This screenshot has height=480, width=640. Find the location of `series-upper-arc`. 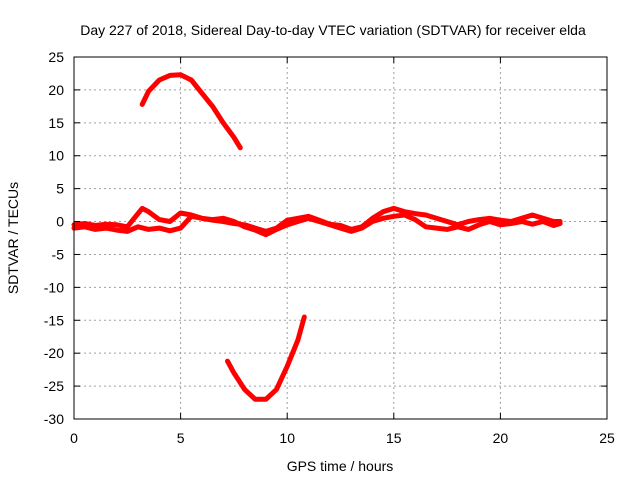

series-upper-arc is located at coordinates (191, 111).